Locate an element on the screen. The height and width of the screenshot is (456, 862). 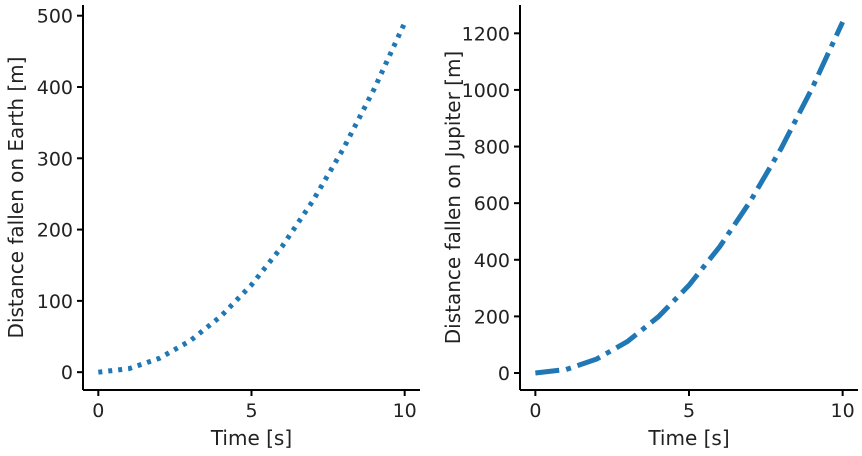
earth-x-tick-label: 10 is located at coordinates (405, 411).